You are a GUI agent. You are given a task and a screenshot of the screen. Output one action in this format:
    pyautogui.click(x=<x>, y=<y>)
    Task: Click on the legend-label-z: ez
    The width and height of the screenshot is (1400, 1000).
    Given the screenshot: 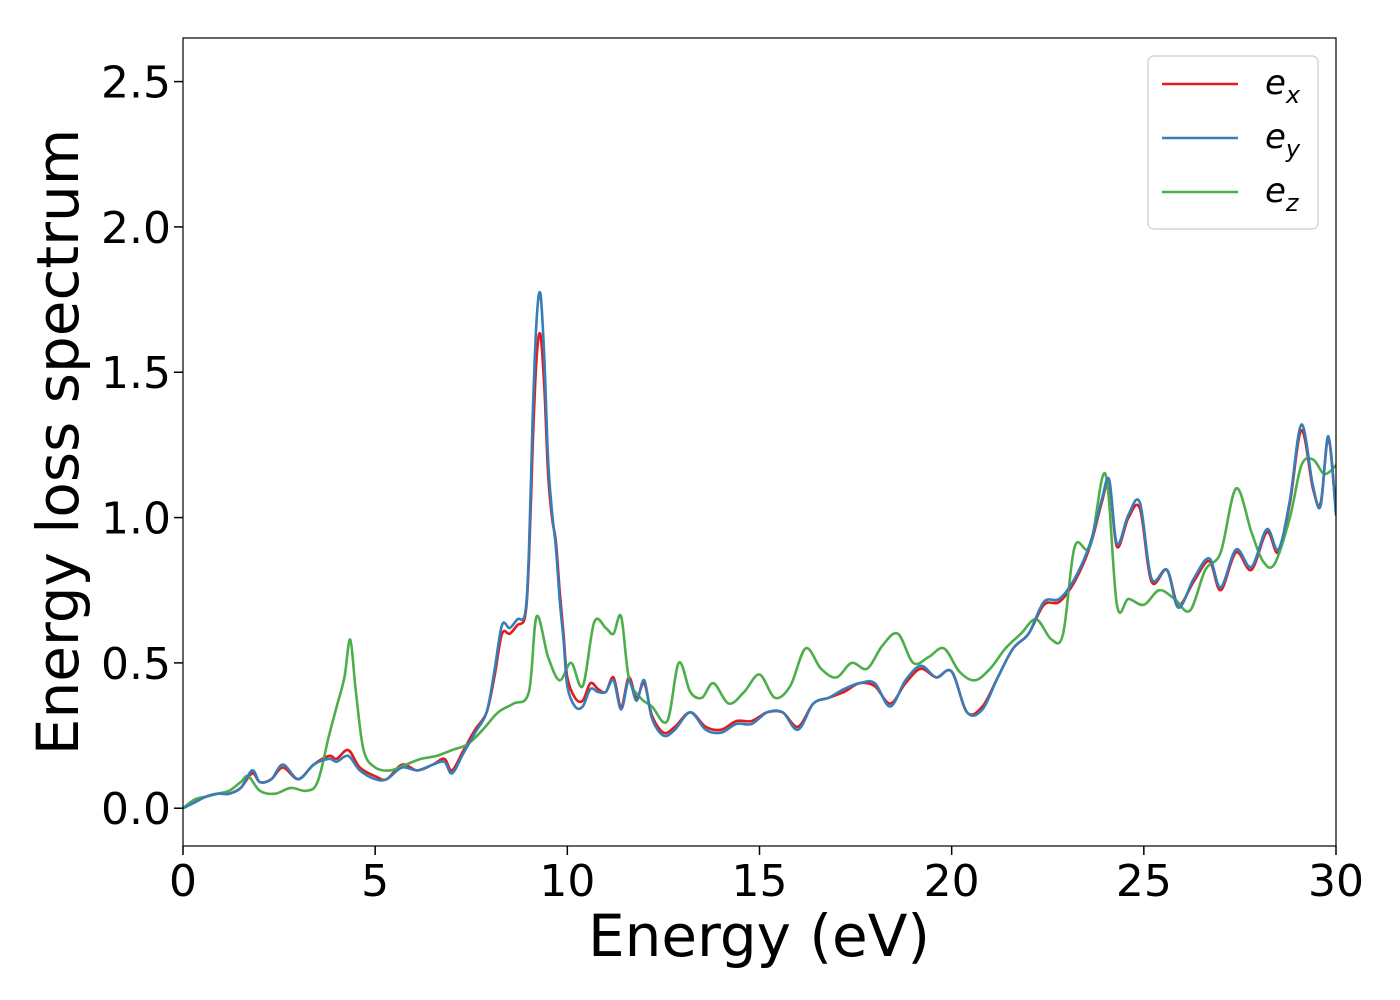 What is the action you would take?
    pyautogui.click(x=1282, y=194)
    